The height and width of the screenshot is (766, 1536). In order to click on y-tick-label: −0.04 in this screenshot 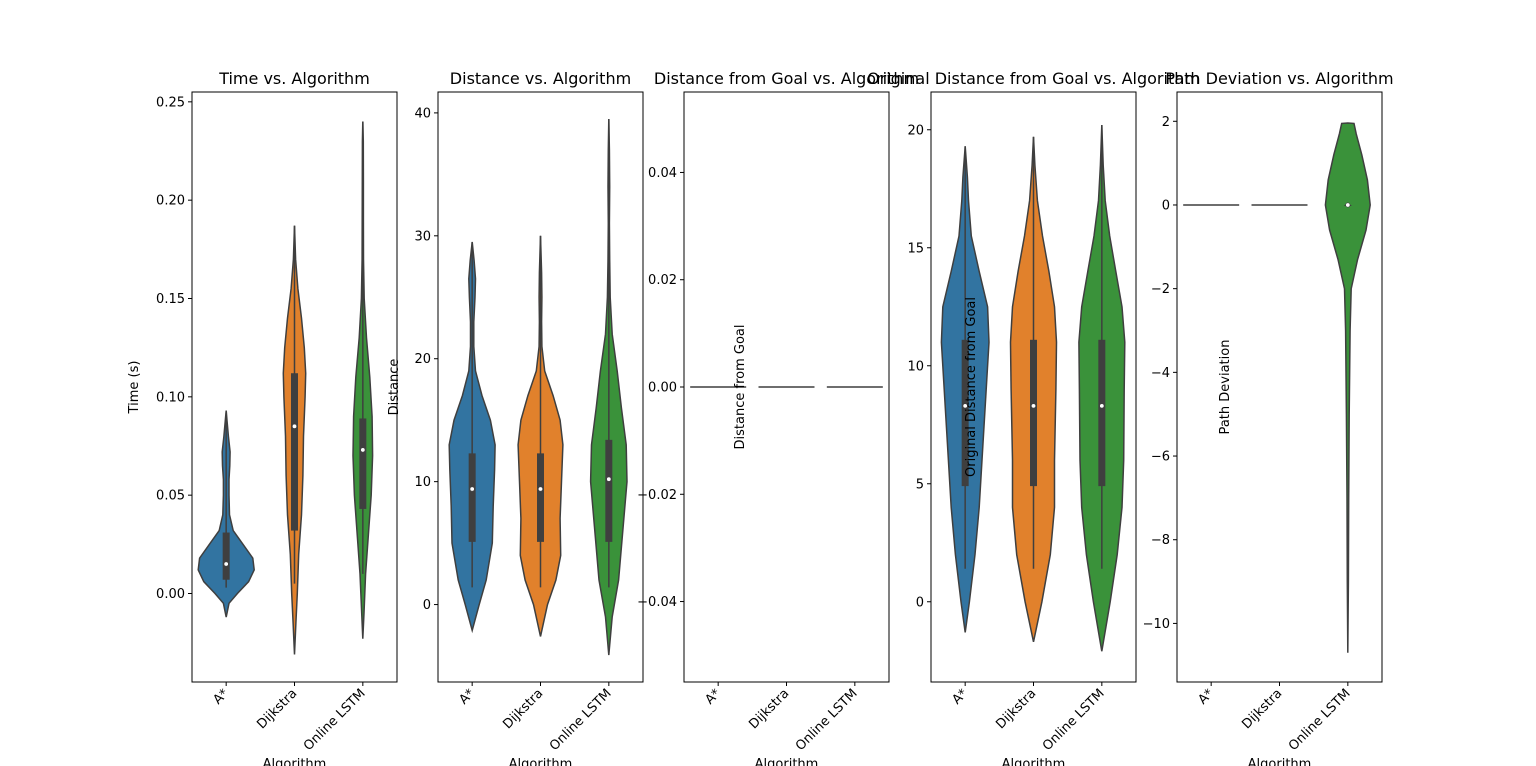, I will do `click(657, 602)`.